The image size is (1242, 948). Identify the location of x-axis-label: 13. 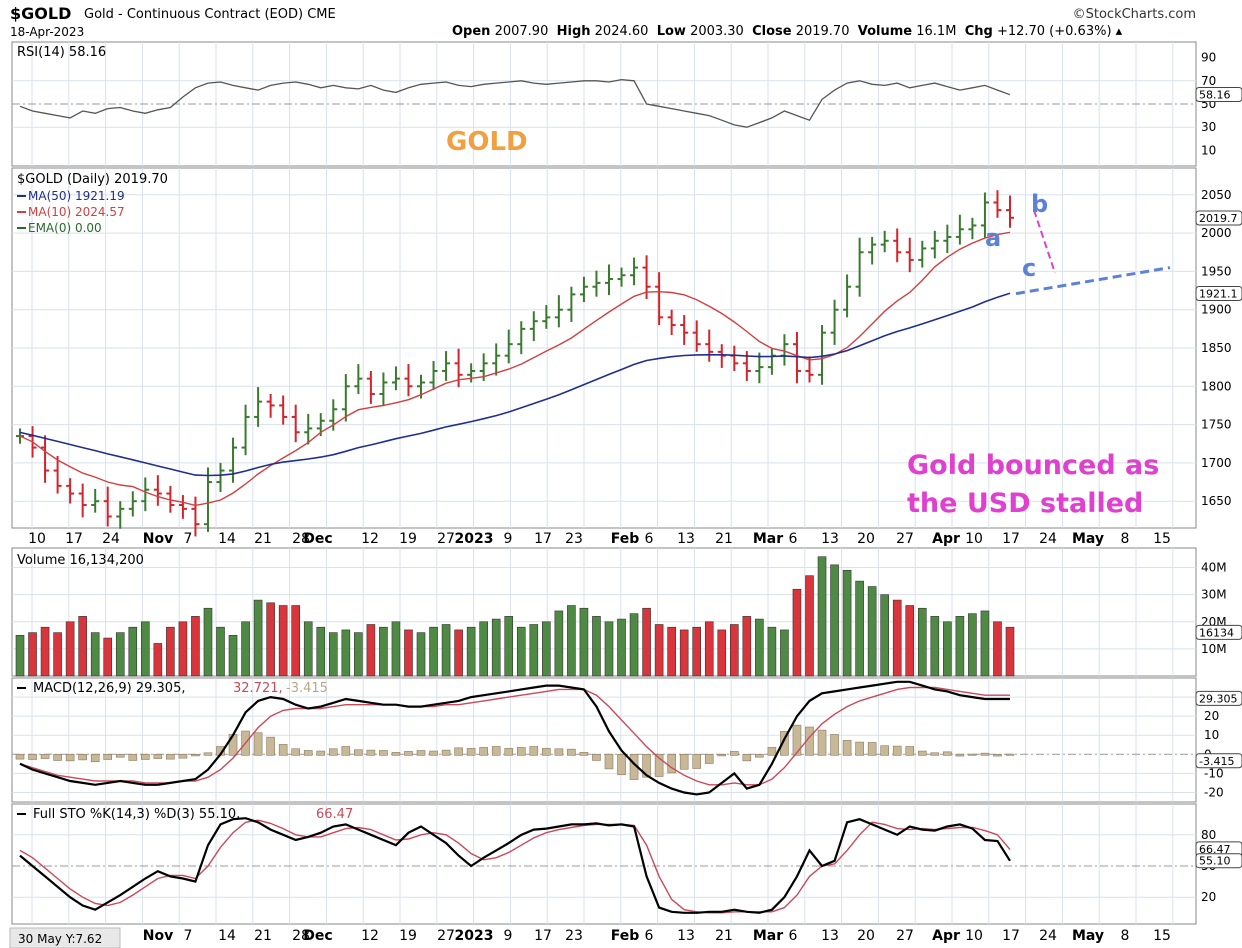
(686, 539).